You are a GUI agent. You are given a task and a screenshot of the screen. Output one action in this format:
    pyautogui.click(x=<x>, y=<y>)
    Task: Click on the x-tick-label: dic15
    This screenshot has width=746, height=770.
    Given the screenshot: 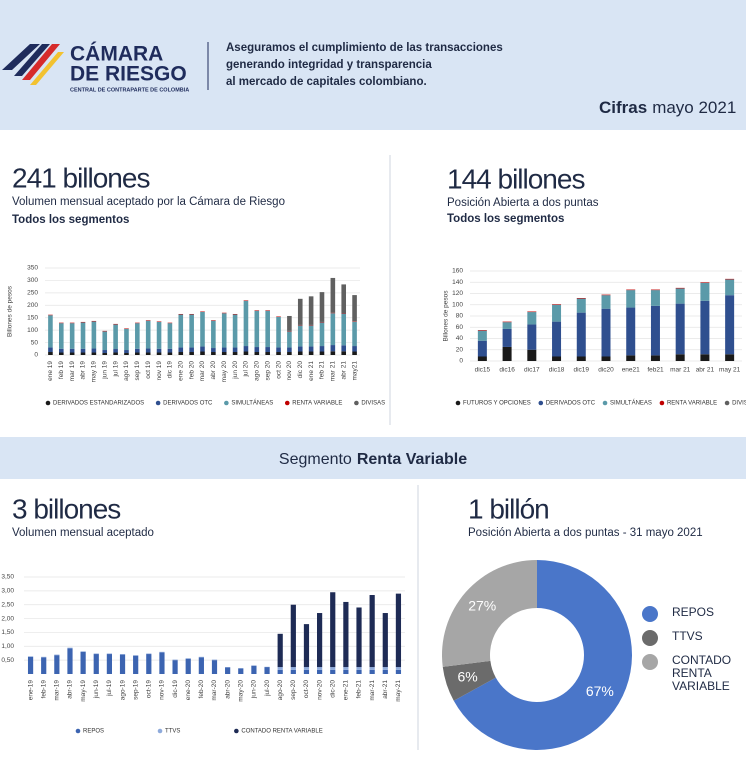 What is the action you would take?
    pyautogui.click(x=483, y=370)
    